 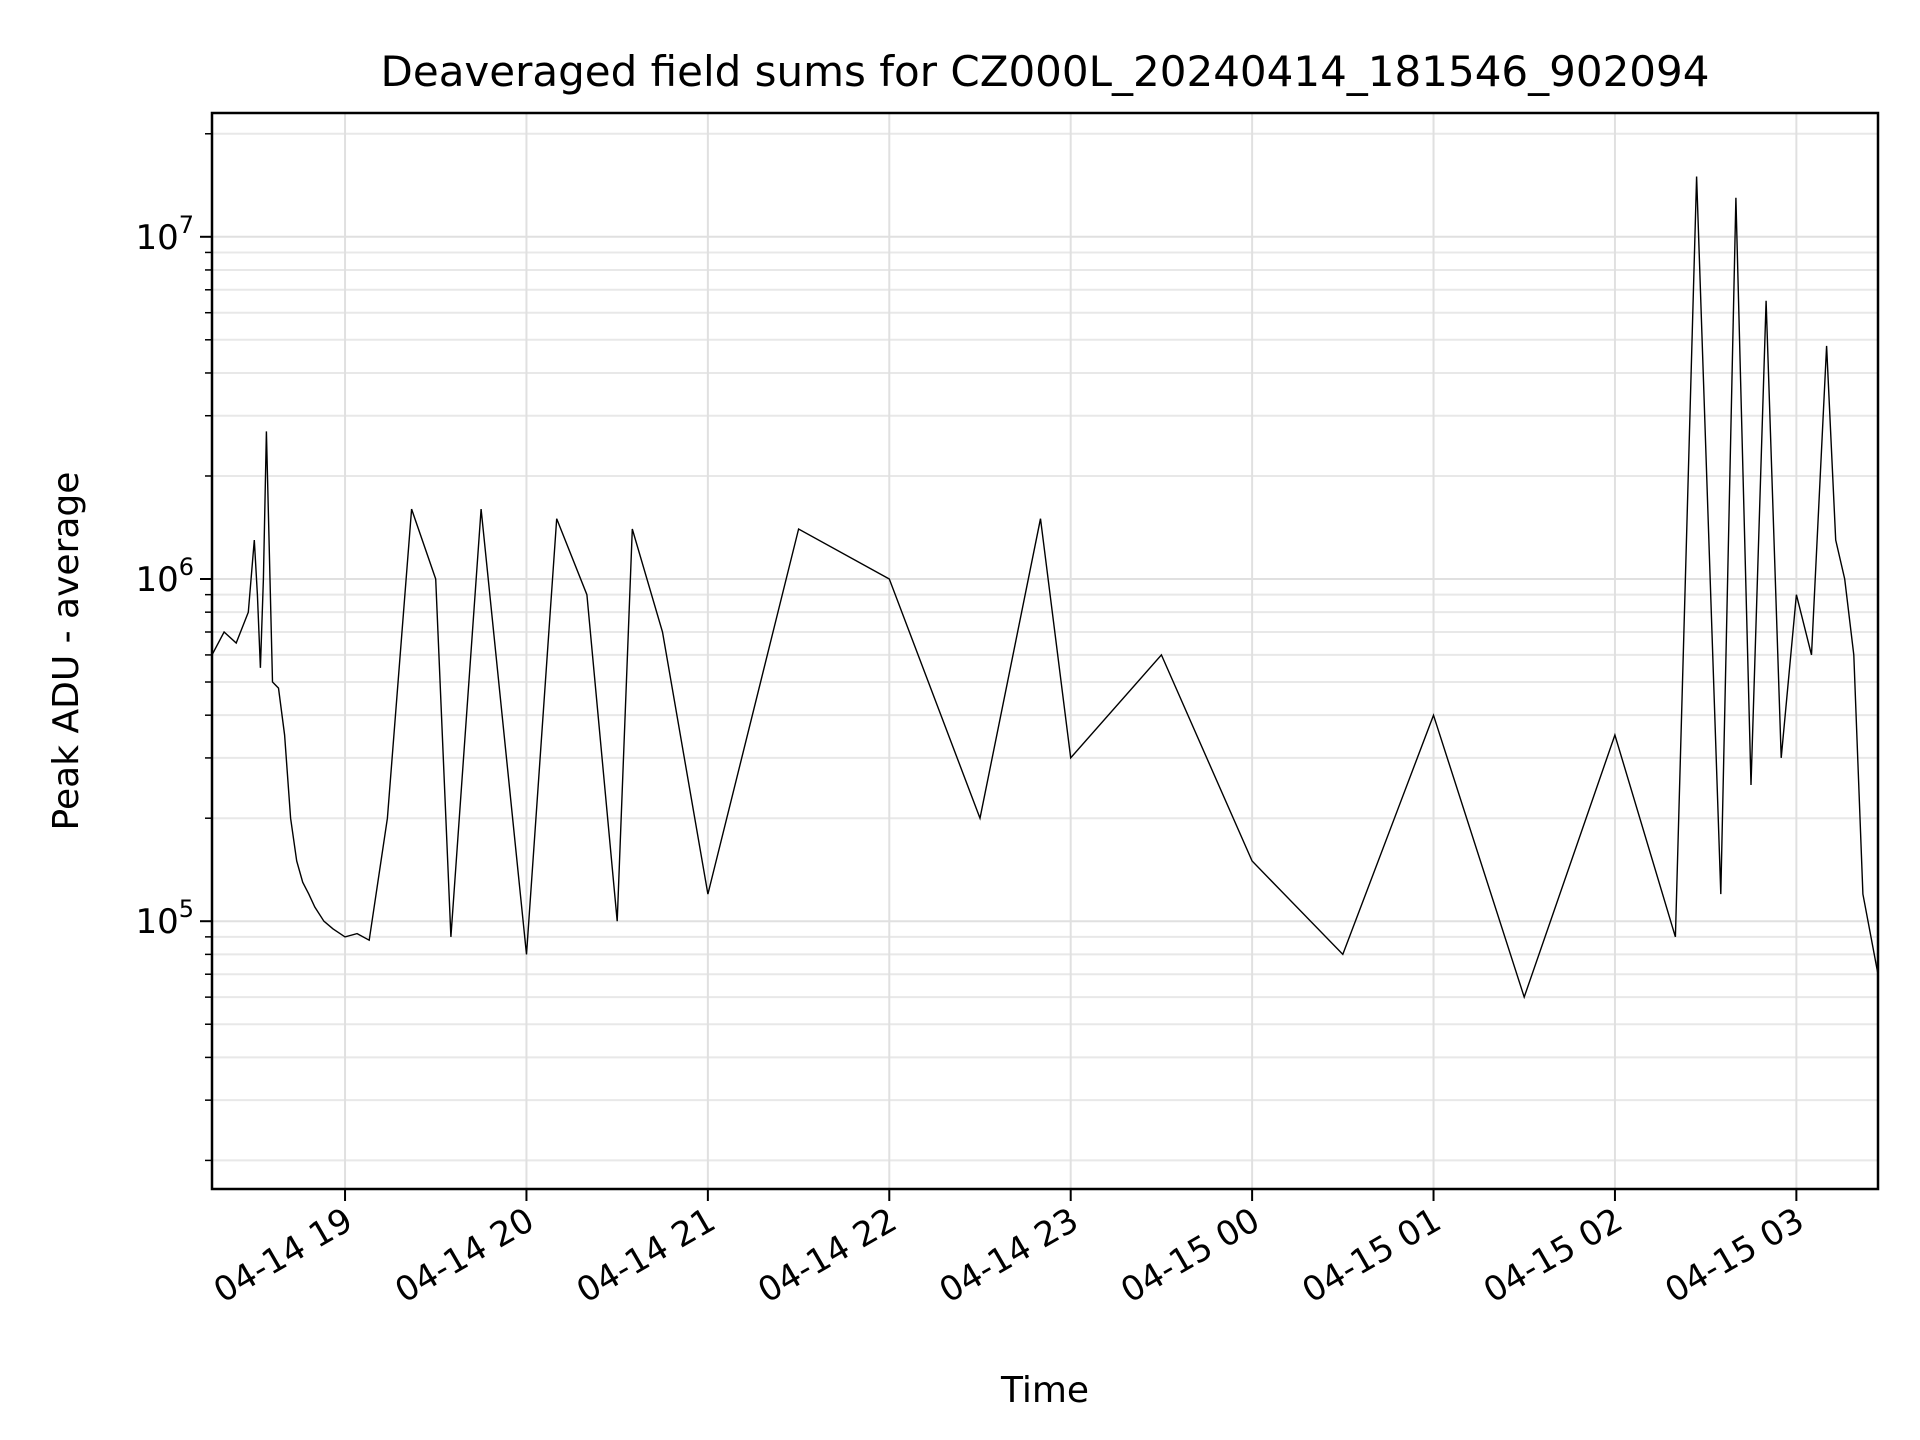 I want to click on x-tick-label: 04-14 20, so click(x=465, y=1255).